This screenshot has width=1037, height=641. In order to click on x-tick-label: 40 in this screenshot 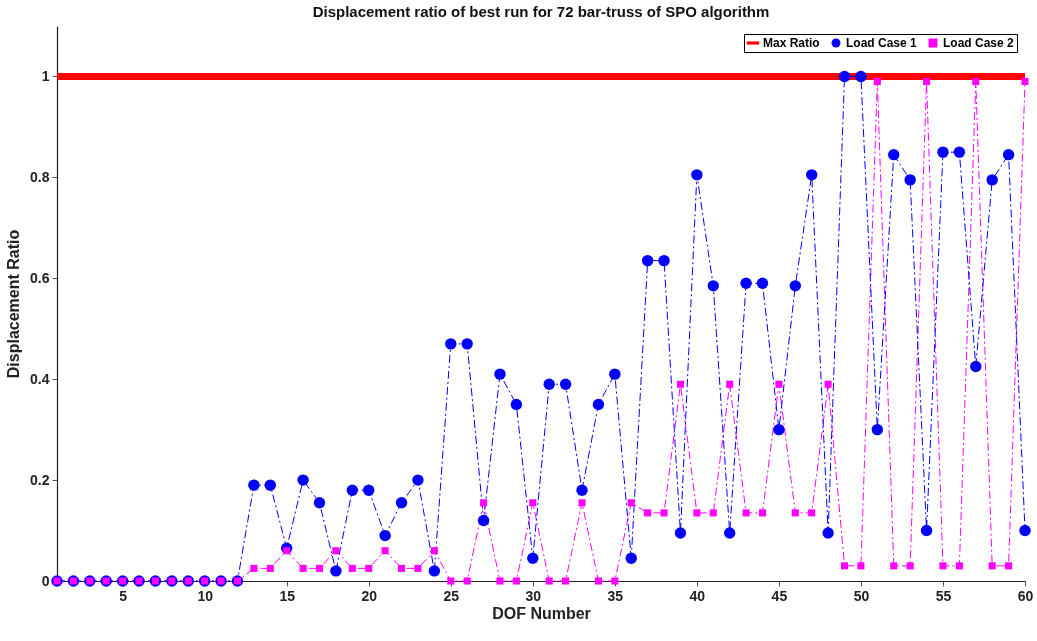, I will do `click(697, 595)`.